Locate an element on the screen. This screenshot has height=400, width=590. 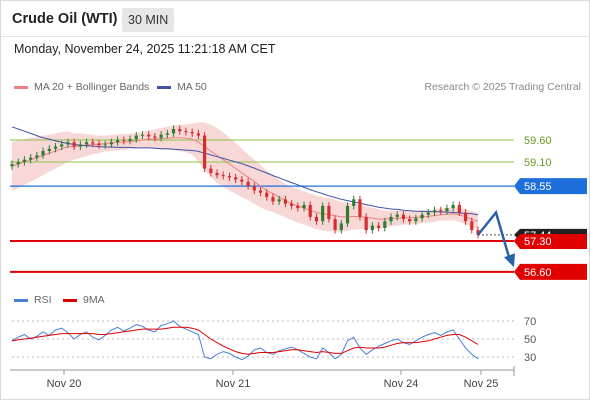
legend-ma50-label: MA 50 is located at coordinates (192, 87).